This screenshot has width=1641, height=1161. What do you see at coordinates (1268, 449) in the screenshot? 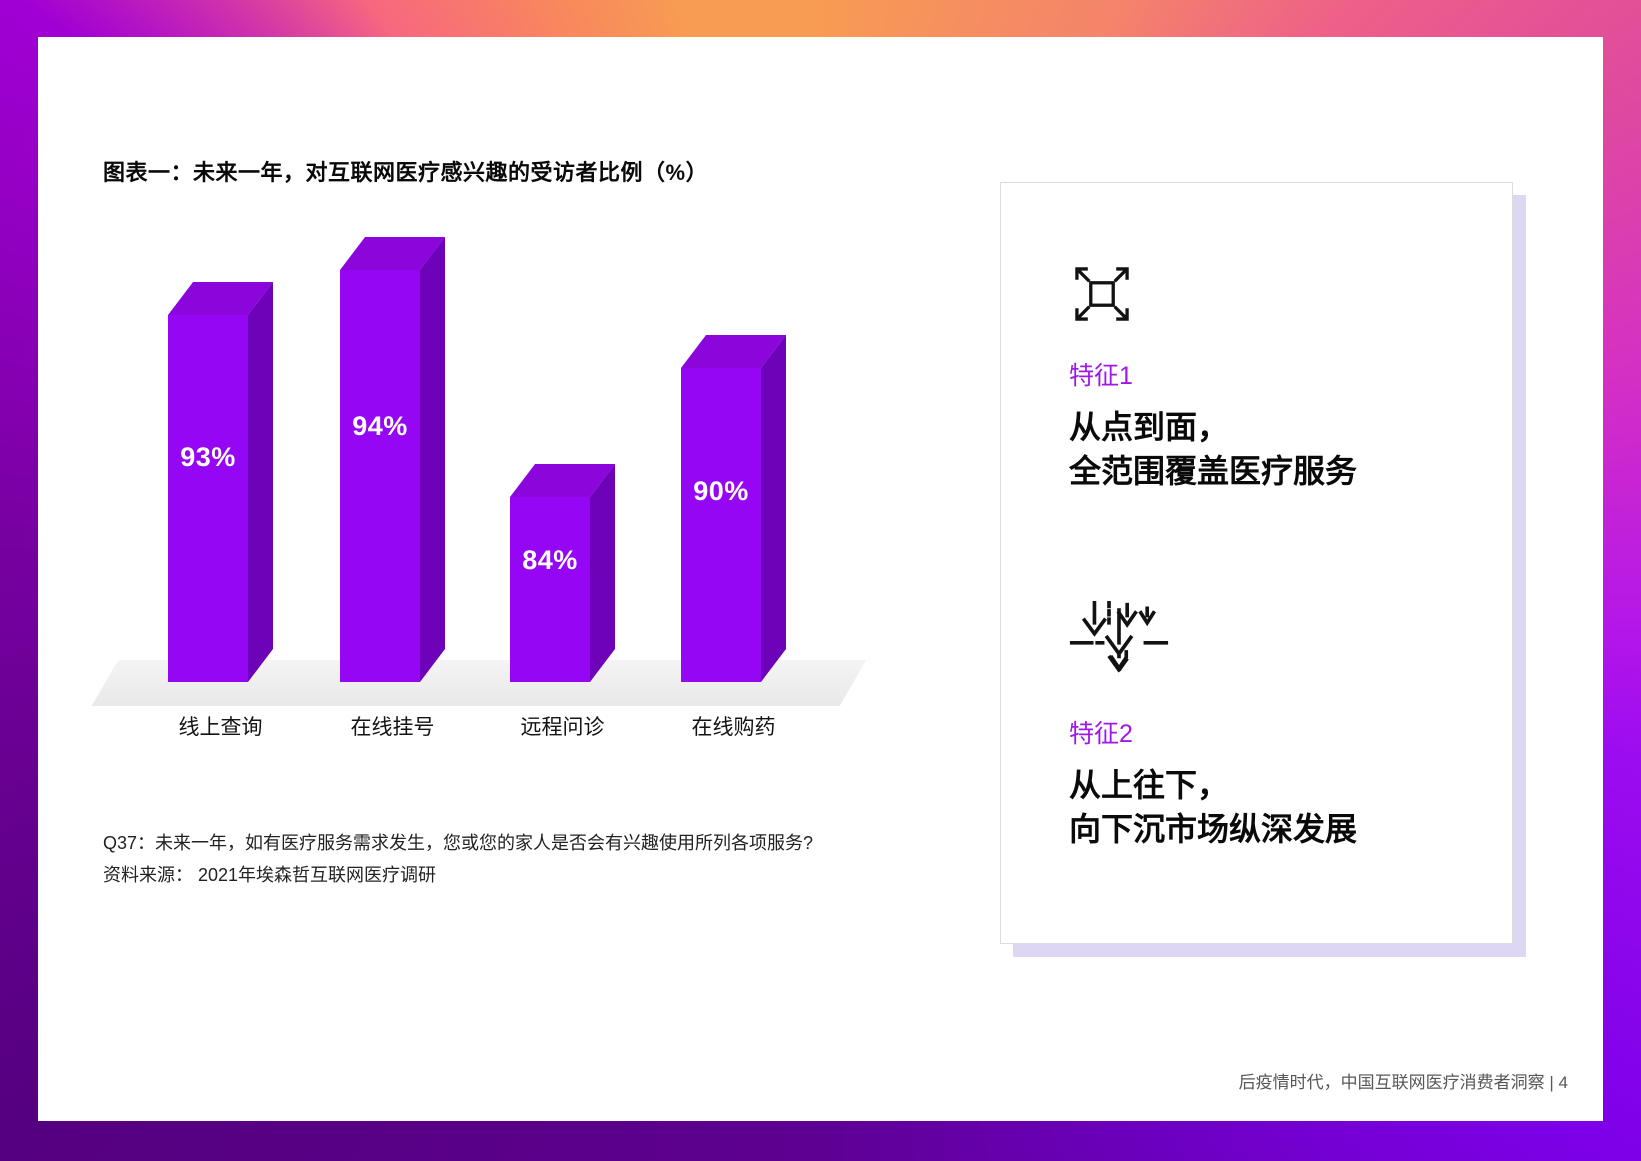
I see `feature-heading: 从点到面， 全范围覆盖医疗服务` at bounding box center [1268, 449].